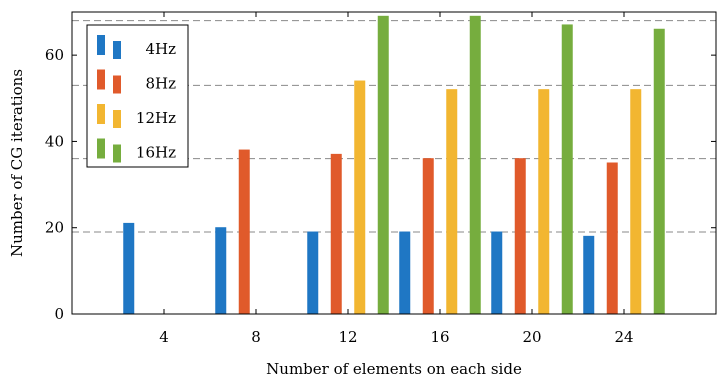 The height and width of the screenshot is (380, 718). I want to click on legend-label-4hz: 4Hz, so click(160, 49).